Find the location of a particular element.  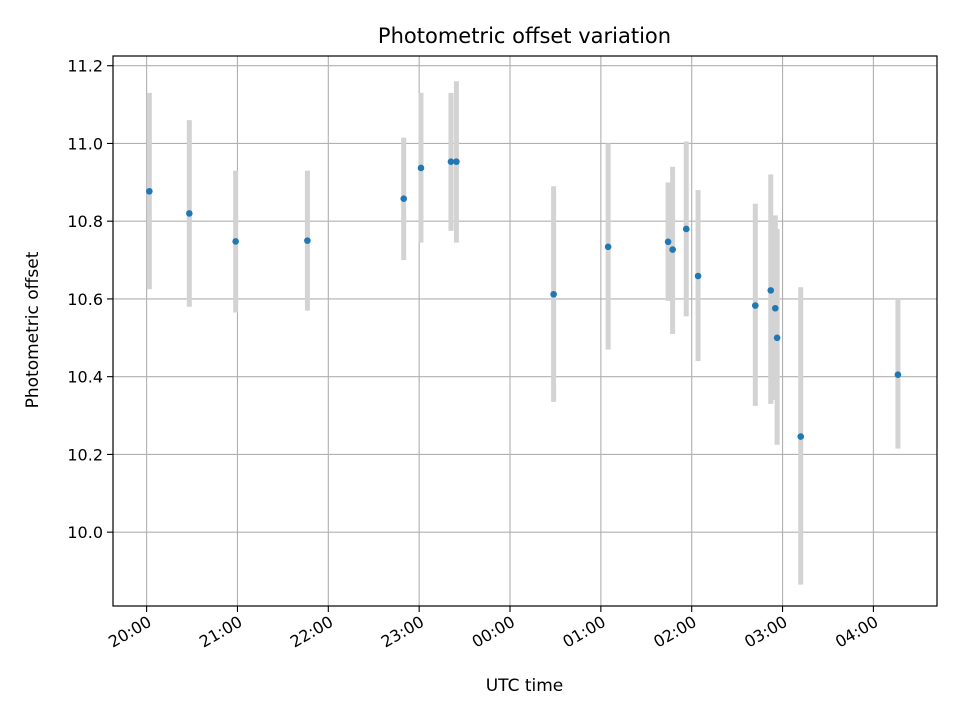

y-tick-label: 11.2 is located at coordinates (85, 66).